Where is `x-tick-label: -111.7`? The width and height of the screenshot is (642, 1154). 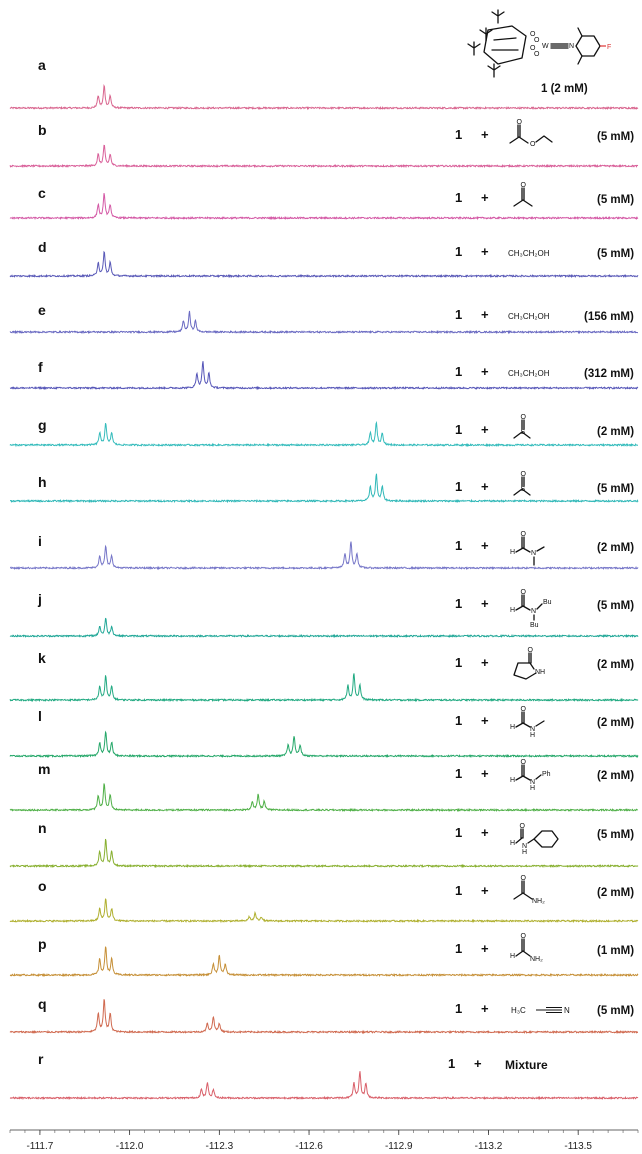 x-tick-label: -111.7 is located at coordinates (39, 1146).